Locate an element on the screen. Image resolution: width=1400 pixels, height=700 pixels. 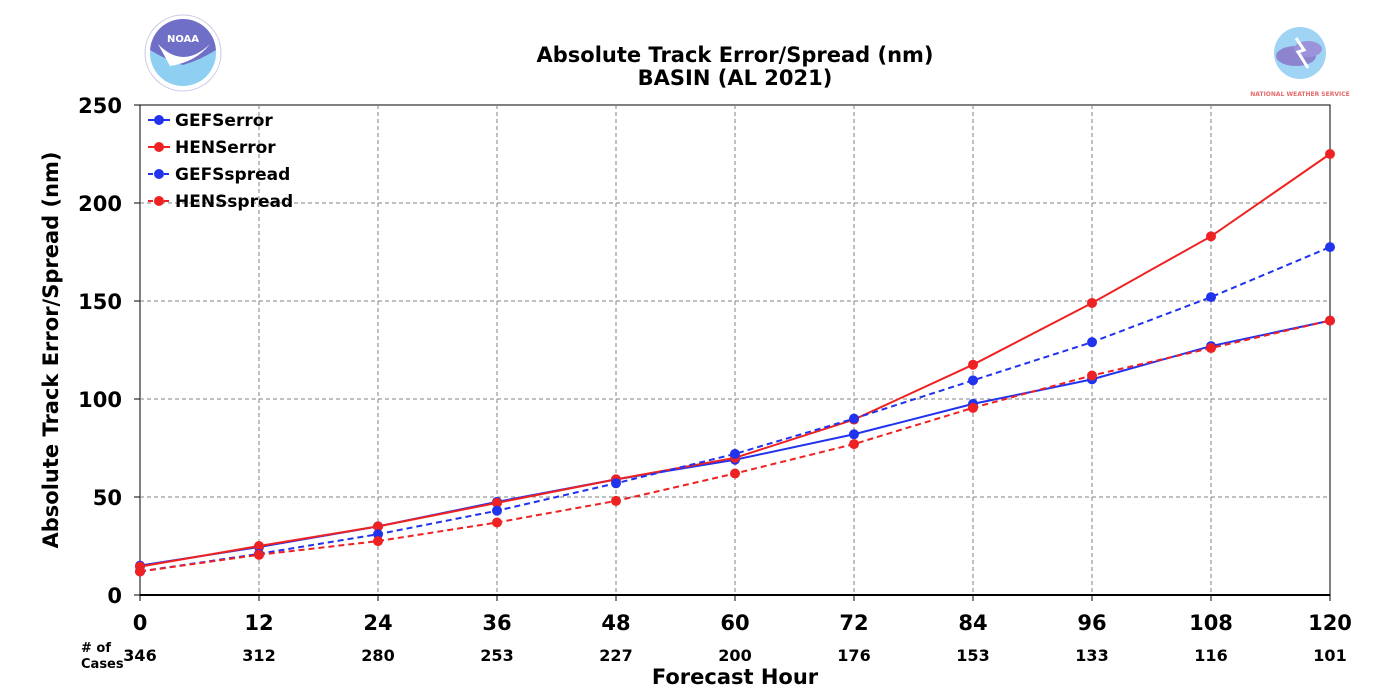
y-tick-label: 100 is located at coordinates (100, 400).